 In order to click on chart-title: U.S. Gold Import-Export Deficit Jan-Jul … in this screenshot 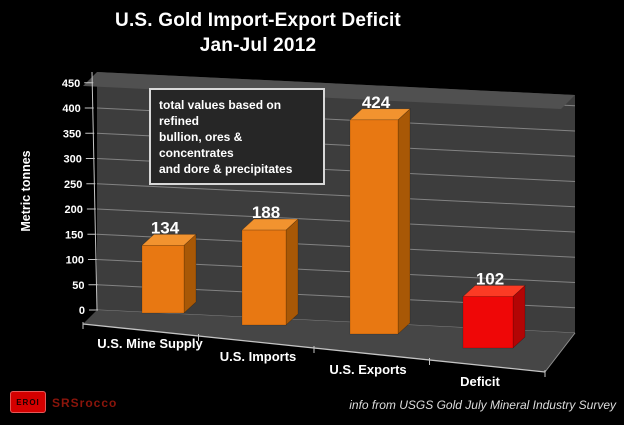, I will do `click(258, 33)`.